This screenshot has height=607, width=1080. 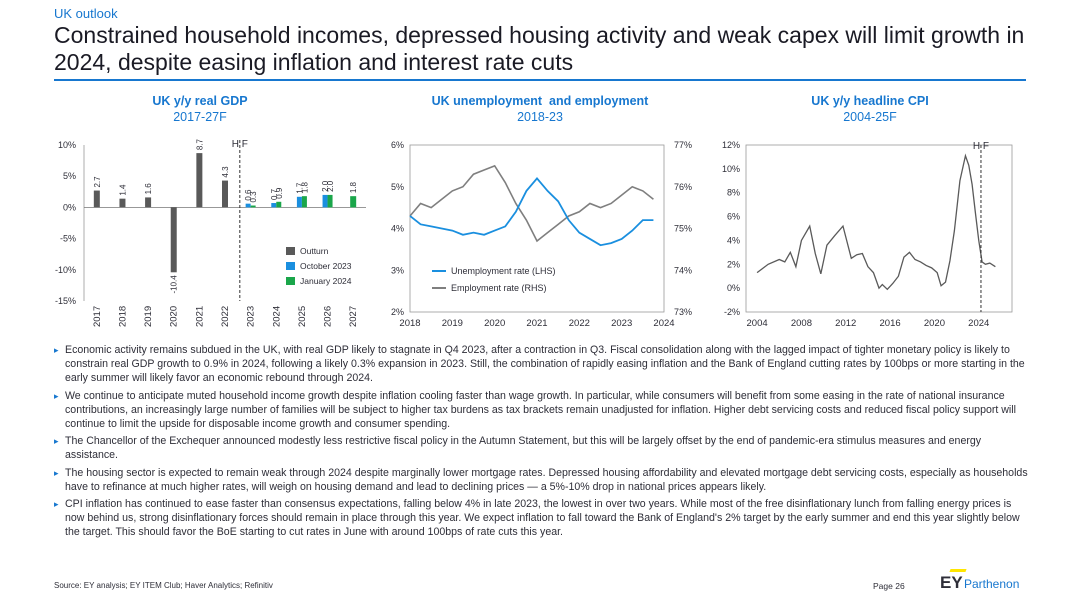 What do you see at coordinates (174, 316) in the screenshot?
I see `gdp-x-tick-label: 2020` at bounding box center [174, 316].